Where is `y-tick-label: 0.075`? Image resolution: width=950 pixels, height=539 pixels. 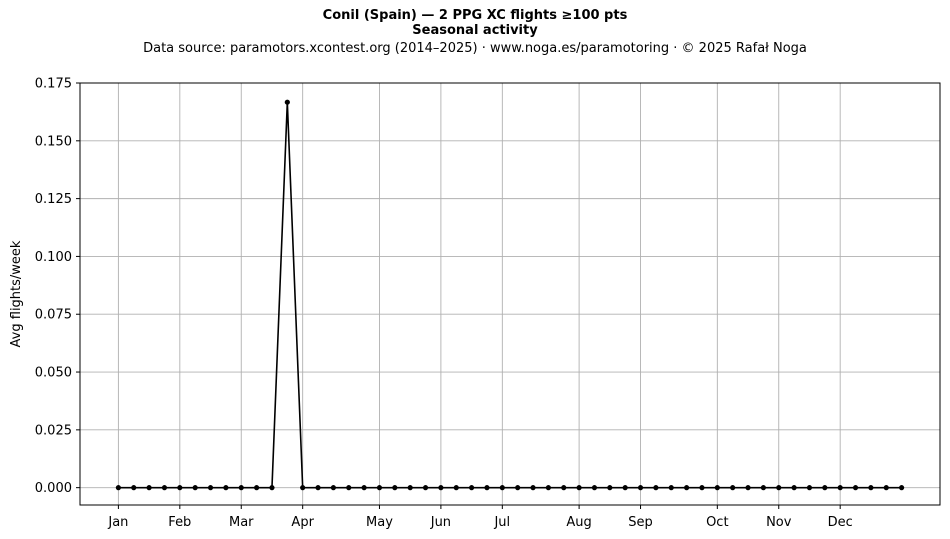 y-tick-label: 0.075 is located at coordinates (53, 315).